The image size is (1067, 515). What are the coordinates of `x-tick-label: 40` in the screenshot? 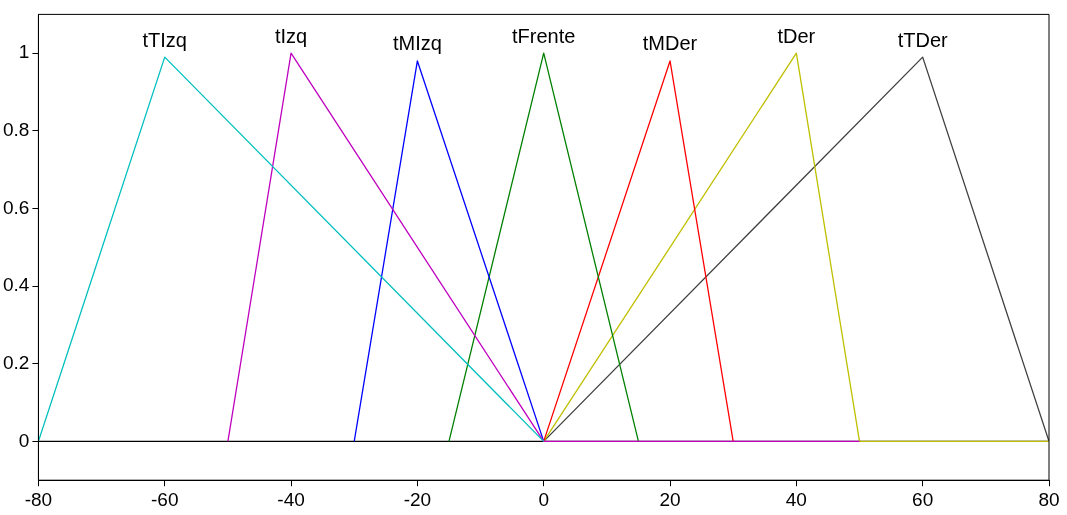 It's located at (796, 499).